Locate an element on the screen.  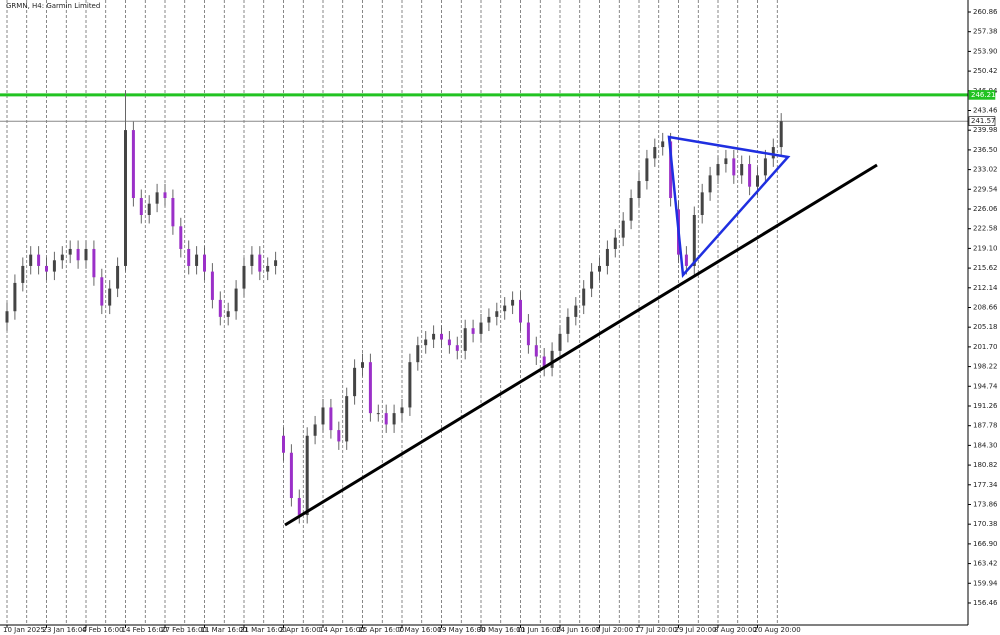
y-tick-label: 233.02 is located at coordinates (985, 170).